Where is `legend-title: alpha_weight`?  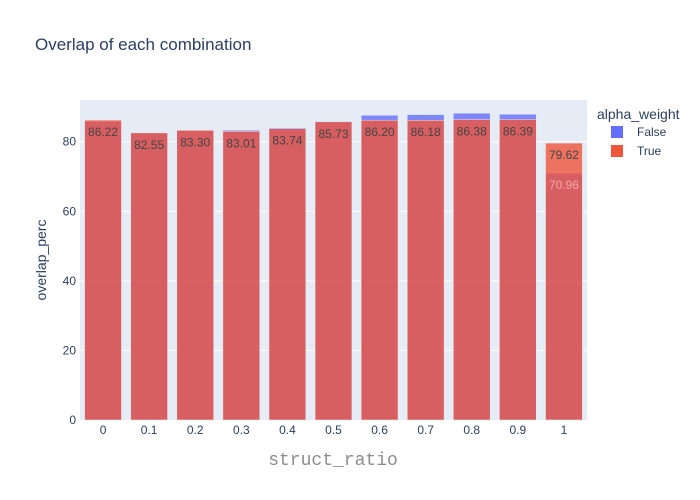
legend-title: alpha_weight is located at coordinates (638, 114).